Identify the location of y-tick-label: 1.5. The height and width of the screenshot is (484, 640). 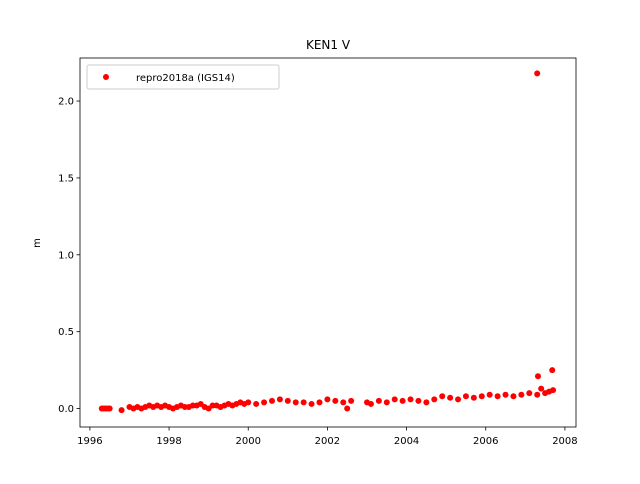
(66, 178).